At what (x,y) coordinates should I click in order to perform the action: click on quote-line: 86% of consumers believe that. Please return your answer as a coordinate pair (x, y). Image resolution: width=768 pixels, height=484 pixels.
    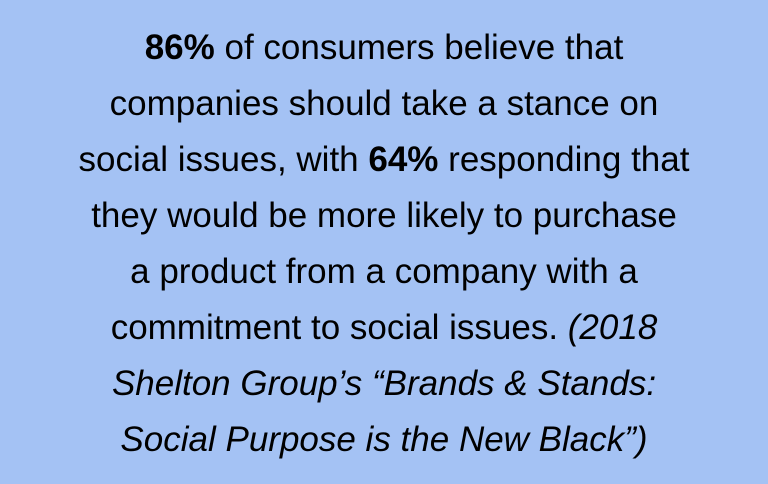
    Looking at the image, I should click on (384, 48).